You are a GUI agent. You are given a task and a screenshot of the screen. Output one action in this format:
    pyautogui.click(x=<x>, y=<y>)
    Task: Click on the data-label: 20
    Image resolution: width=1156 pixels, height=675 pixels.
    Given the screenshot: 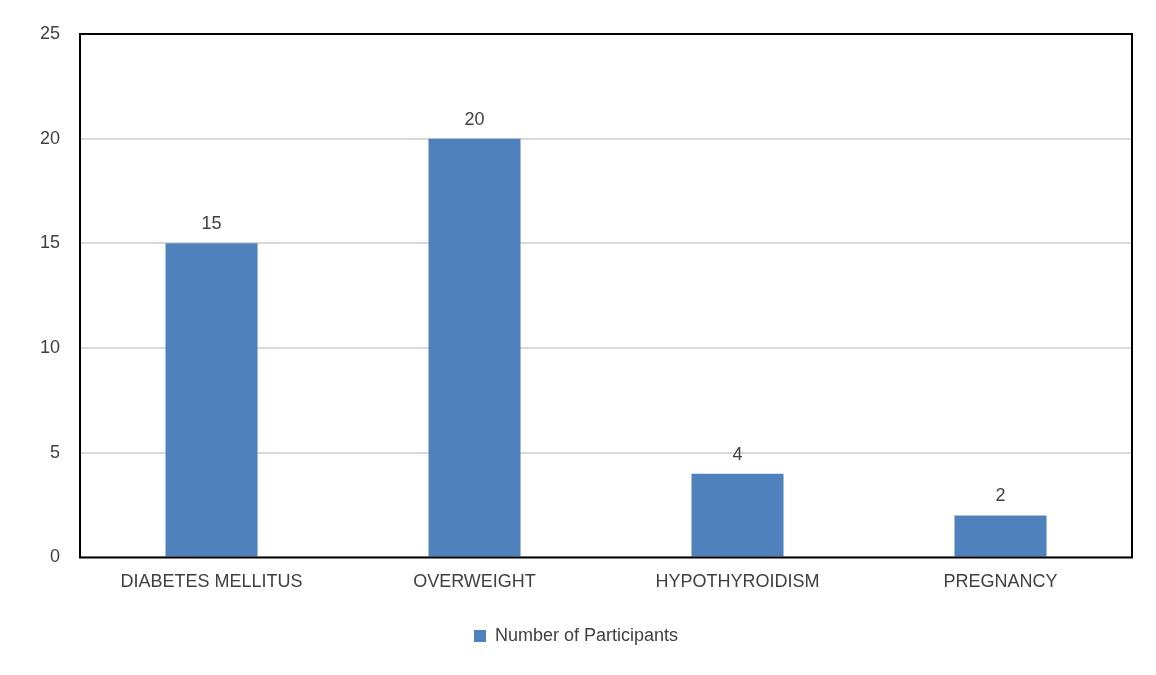 What is the action you would take?
    pyautogui.click(x=474, y=118)
    